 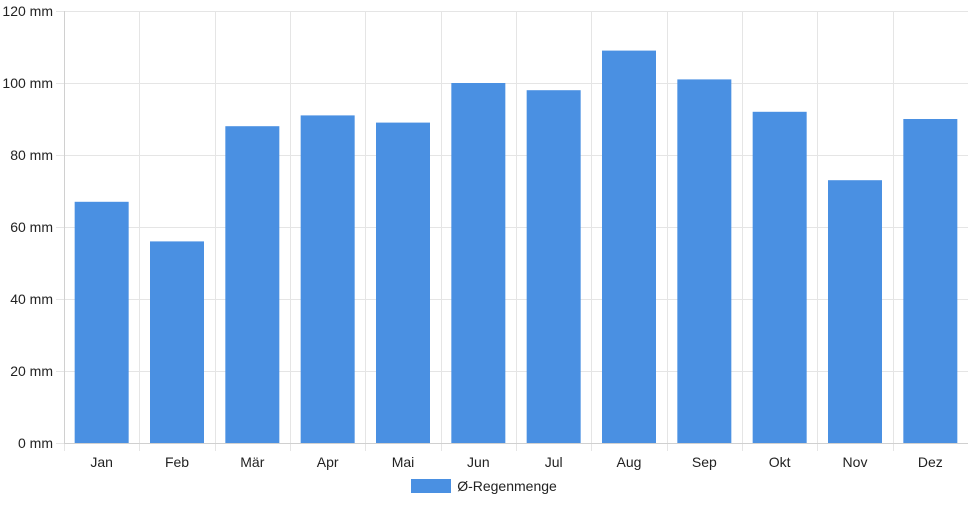 I want to click on bar-apr, so click(x=327, y=279).